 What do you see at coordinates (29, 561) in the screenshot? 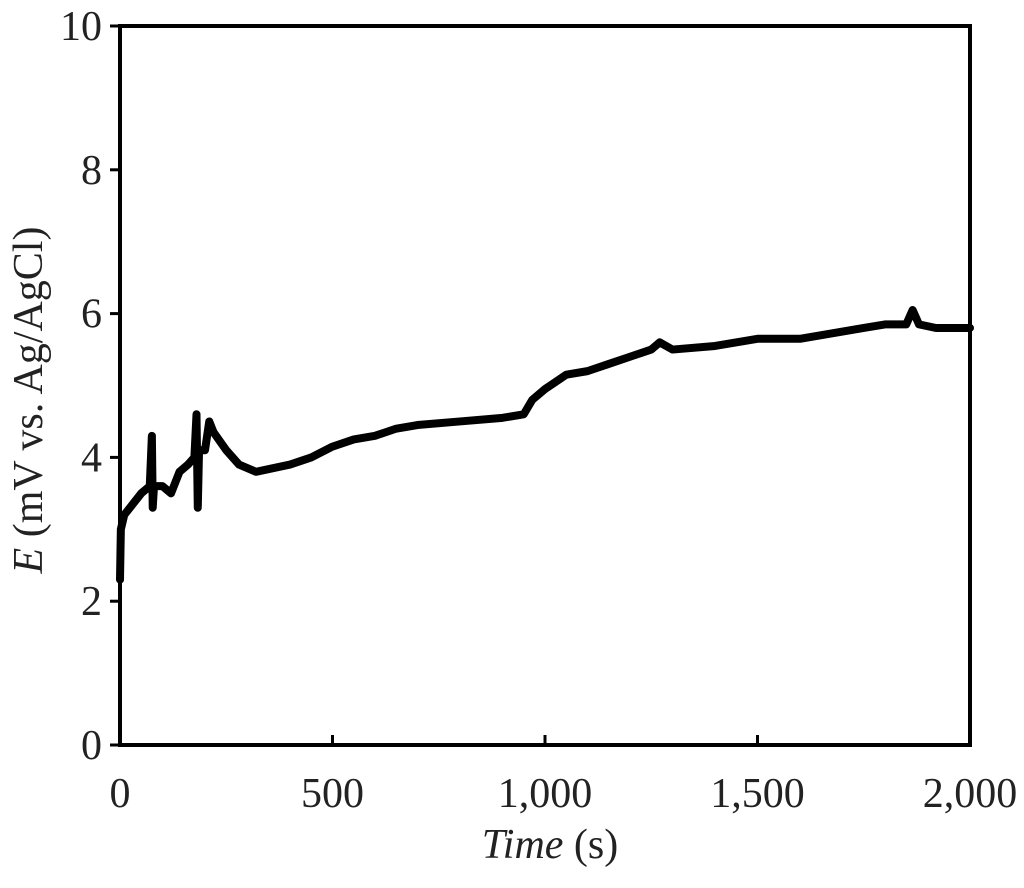
I see `y-label-symbol: E` at bounding box center [29, 561].